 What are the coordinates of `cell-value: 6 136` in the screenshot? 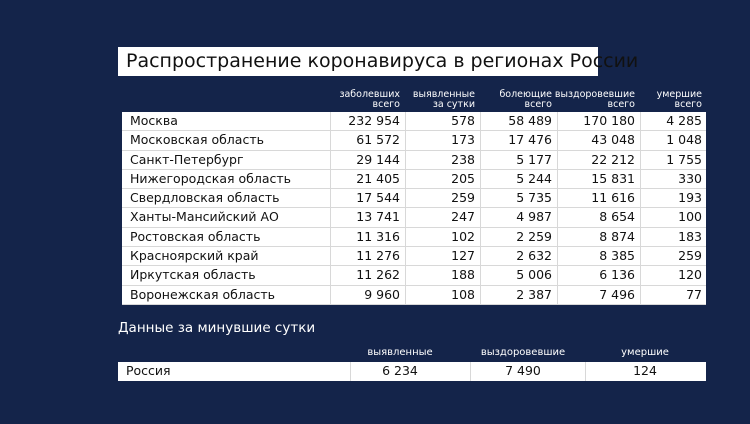 It's located at (617, 275).